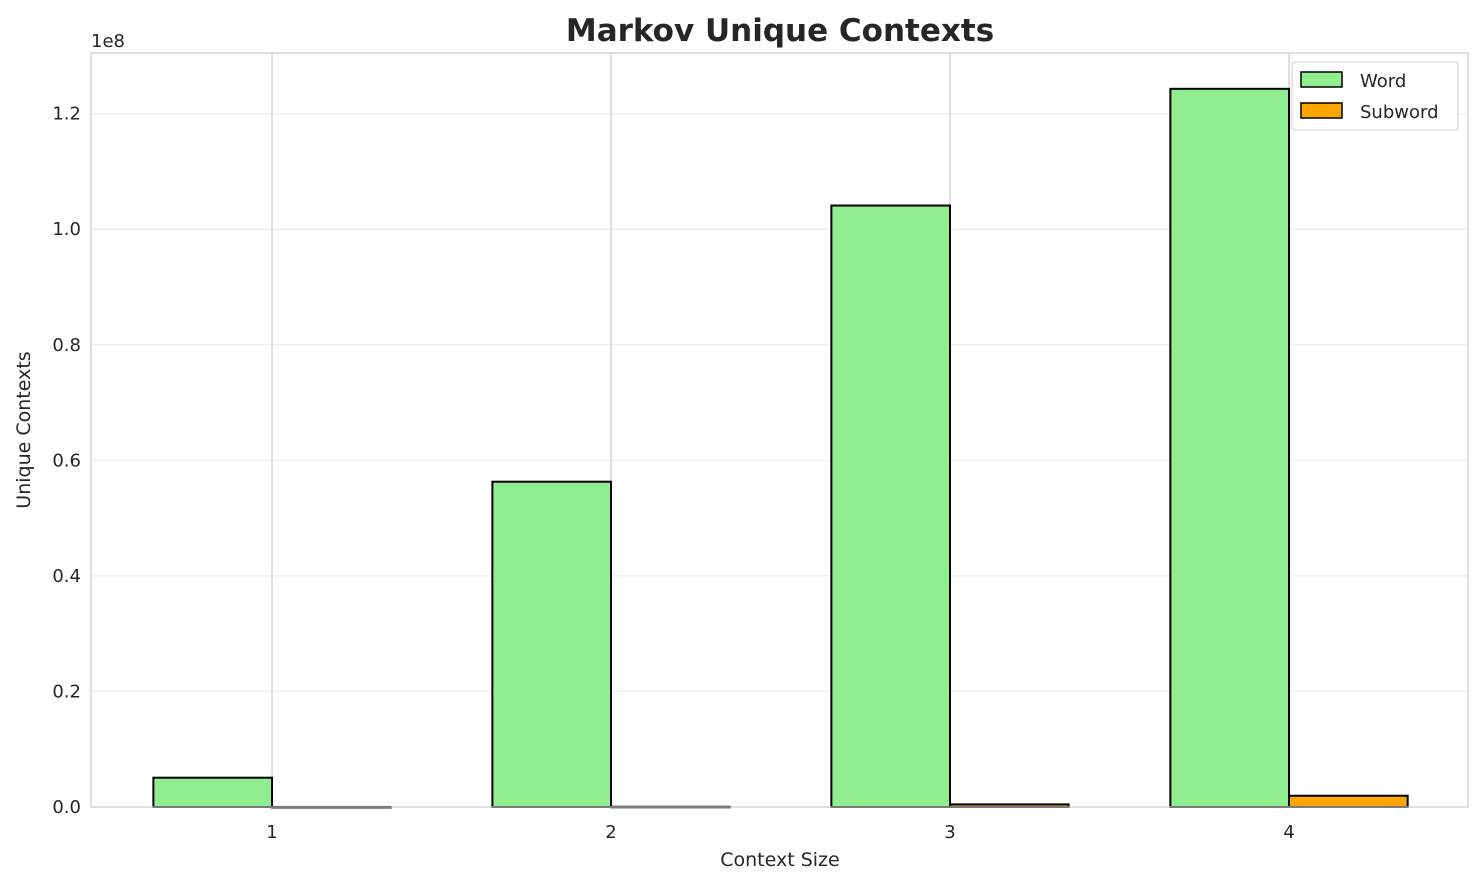 The image size is (1484, 889). What do you see at coordinates (1321, 79) in the screenshot?
I see `legend-swatch-word` at bounding box center [1321, 79].